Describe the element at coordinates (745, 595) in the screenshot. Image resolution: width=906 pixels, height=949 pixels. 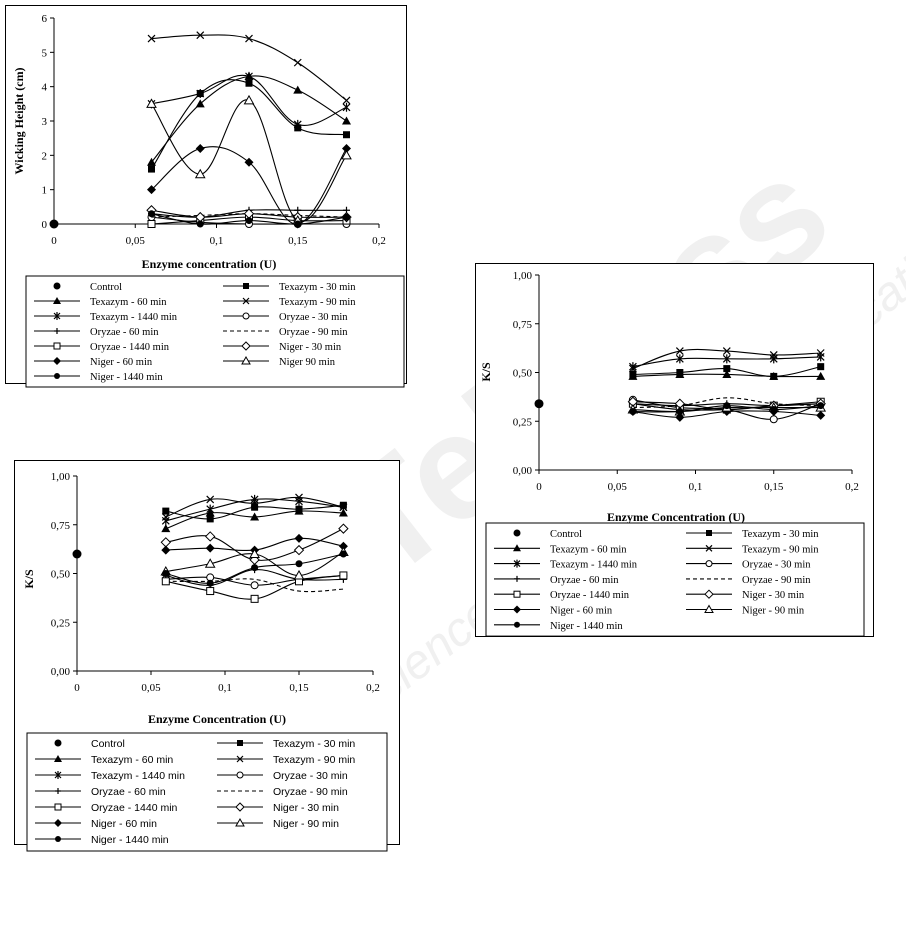
I see `legend-item: Niger - 30 min` at that location.